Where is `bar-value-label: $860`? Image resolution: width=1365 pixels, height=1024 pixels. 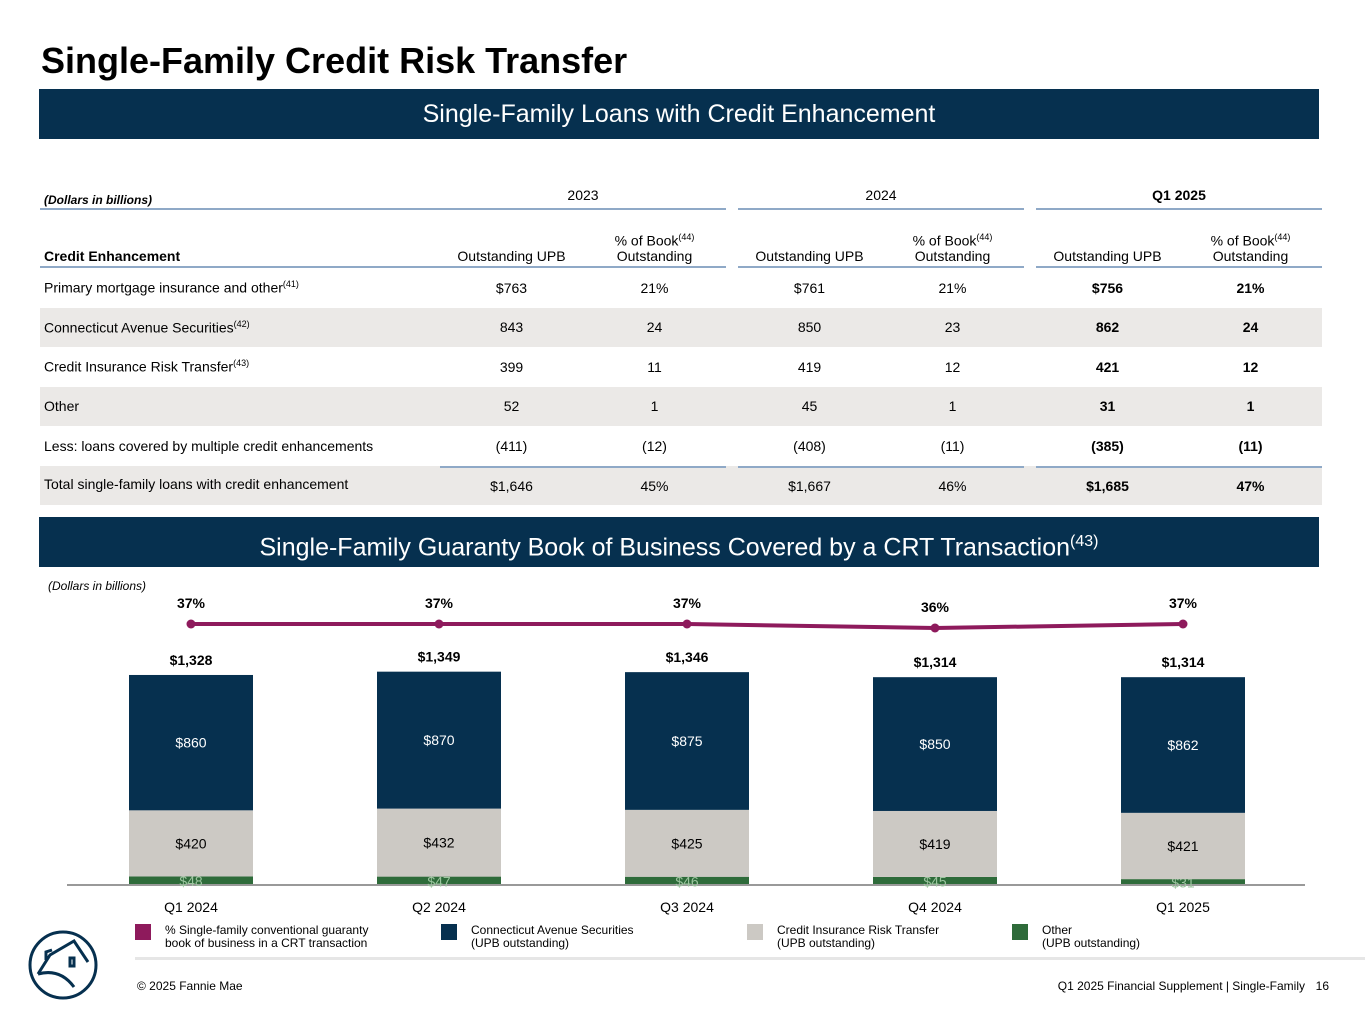 bar-value-label: $860 is located at coordinates (190, 743).